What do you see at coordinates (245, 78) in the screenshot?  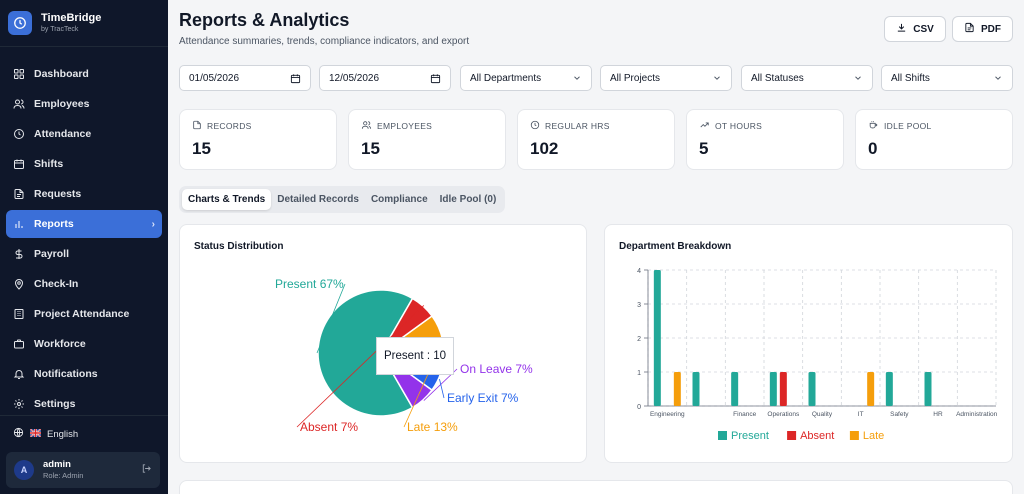 I see `date-from-input: 01/05/2026` at bounding box center [245, 78].